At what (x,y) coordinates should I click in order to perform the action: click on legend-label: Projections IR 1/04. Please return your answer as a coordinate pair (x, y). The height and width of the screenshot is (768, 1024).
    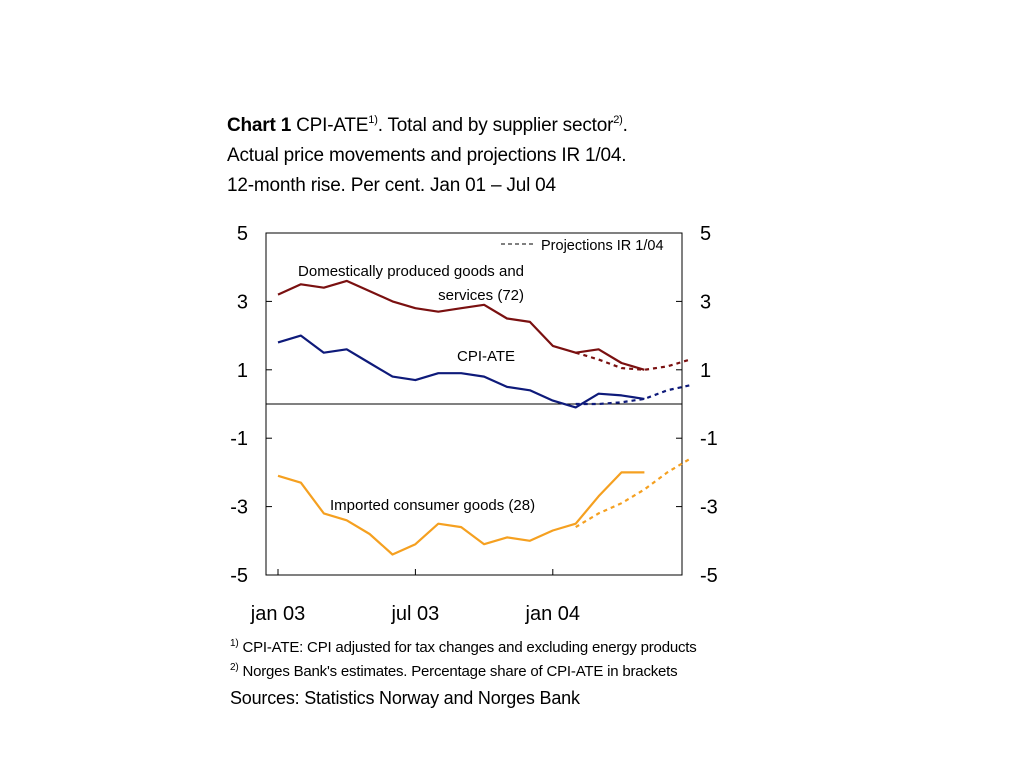
    Looking at the image, I should click on (602, 246).